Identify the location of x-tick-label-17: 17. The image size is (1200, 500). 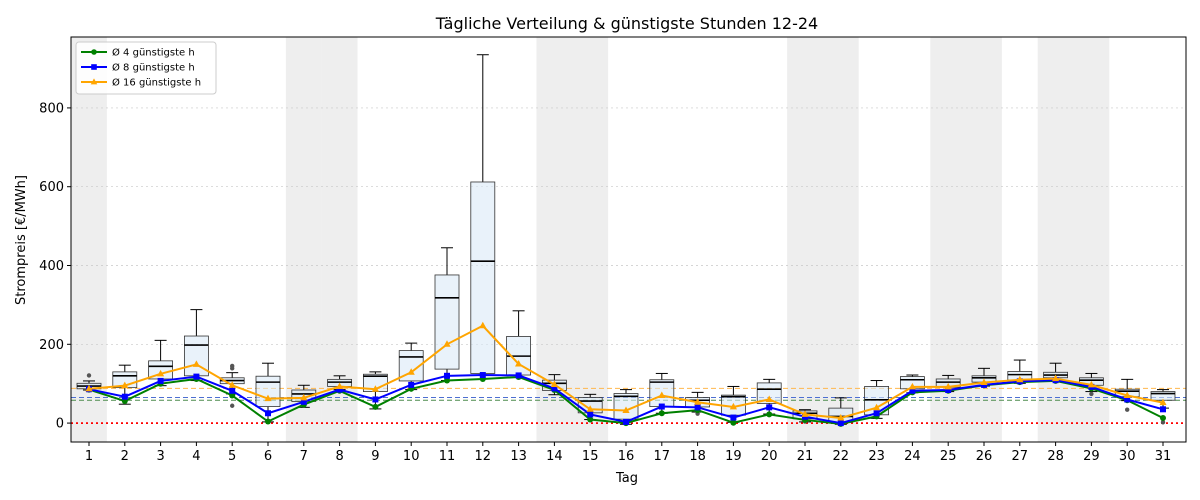
(662, 456).